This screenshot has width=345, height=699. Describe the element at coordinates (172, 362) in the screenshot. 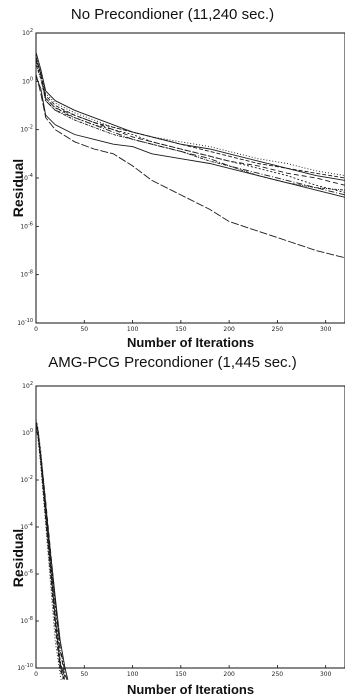

I see `chart-title: AMG-PCG Precondioner (1,445 sec.)` at that location.